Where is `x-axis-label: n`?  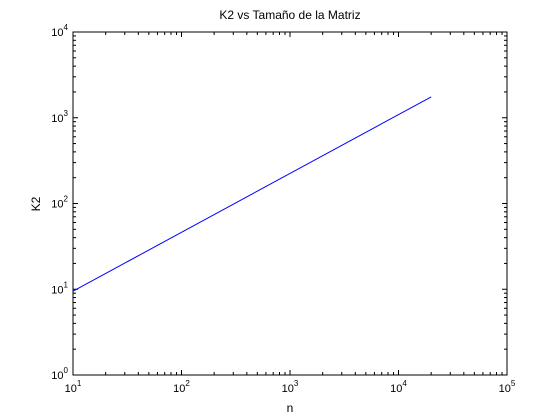
x-axis-label: n is located at coordinates (290, 408).